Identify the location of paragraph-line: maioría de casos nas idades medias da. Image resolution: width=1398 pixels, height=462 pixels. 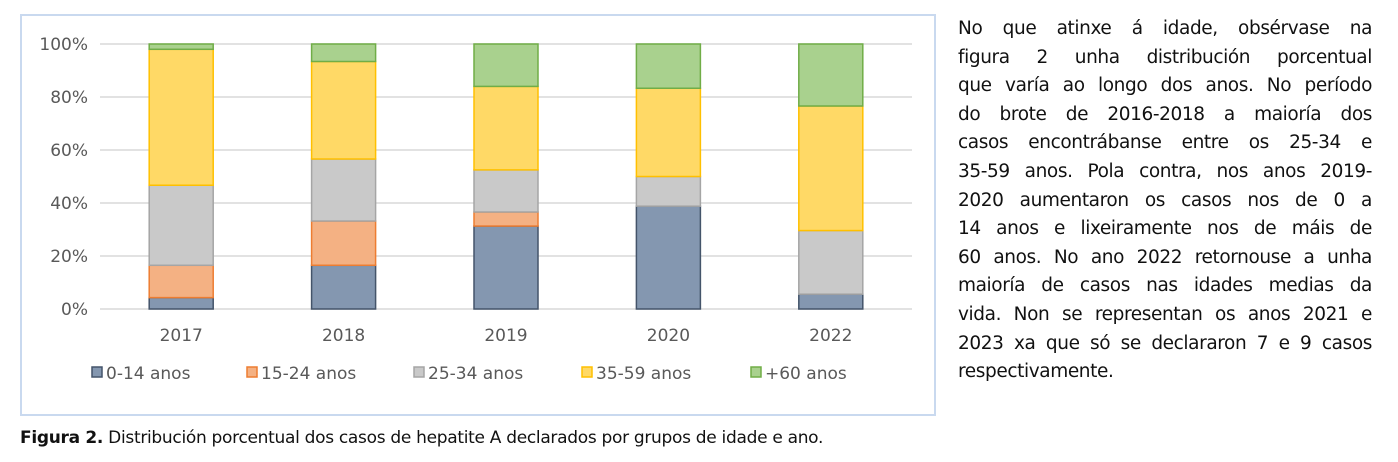
(1165, 286).